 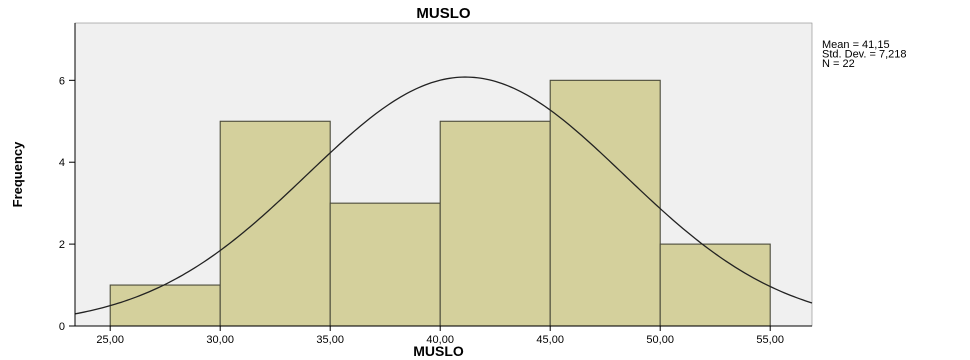 What do you see at coordinates (440, 340) in the screenshot?
I see `x-tick-label: 40,00` at bounding box center [440, 340].